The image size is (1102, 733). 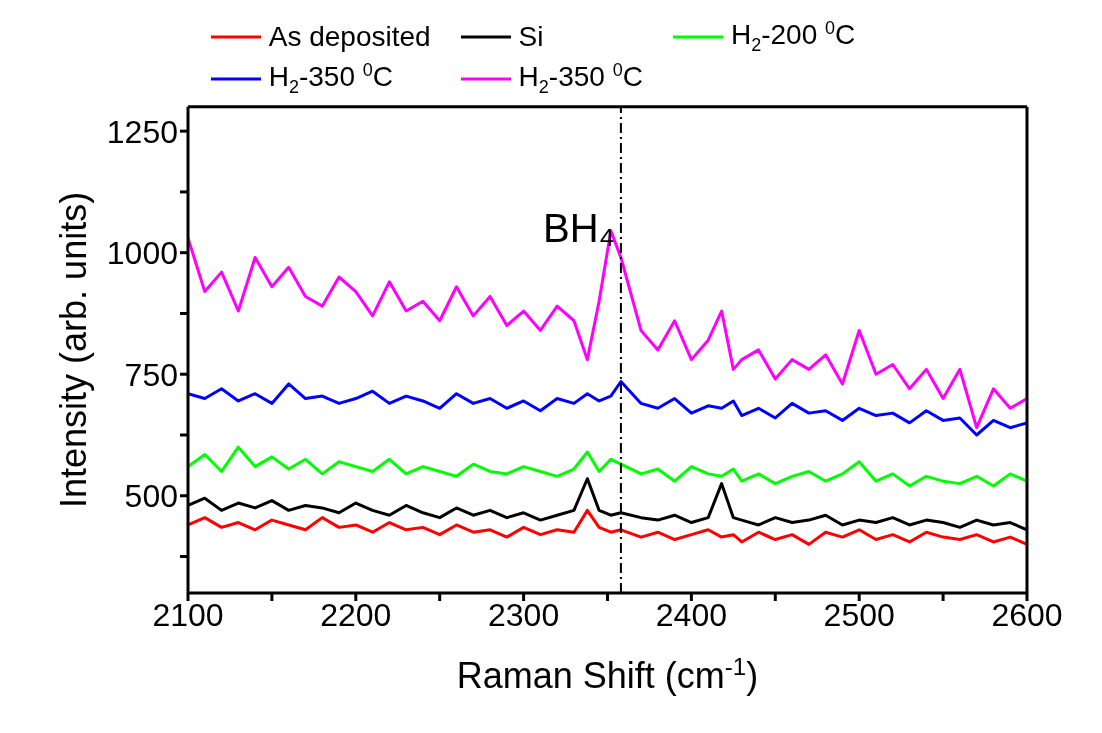 What do you see at coordinates (73, 349) in the screenshot?
I see `y-axis-title: Intensity (arb. units)` at bounding box center [73, 349].